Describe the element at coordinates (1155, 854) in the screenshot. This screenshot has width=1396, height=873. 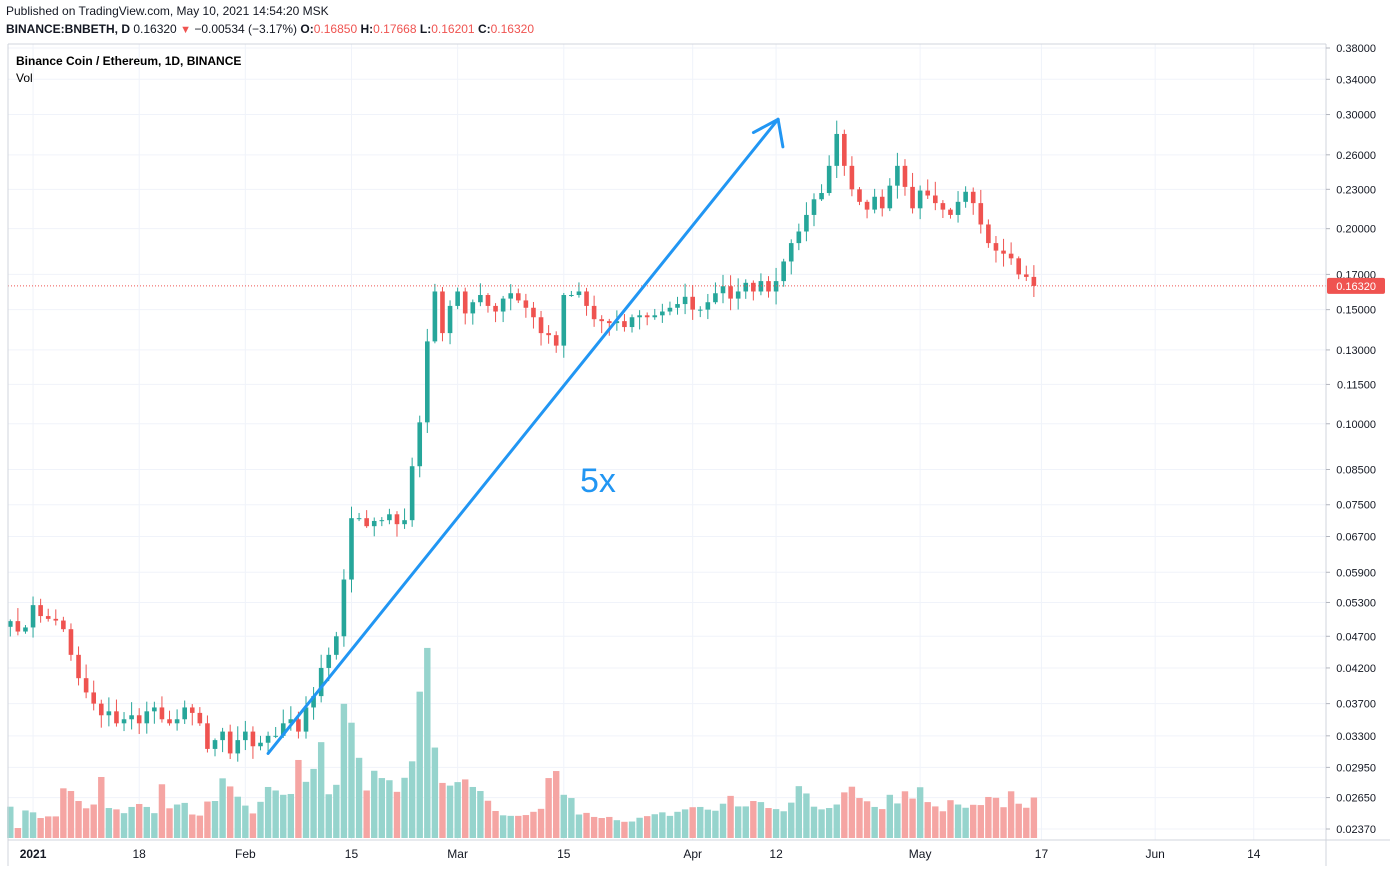
I see `time-tick-label: Jun` at that location.